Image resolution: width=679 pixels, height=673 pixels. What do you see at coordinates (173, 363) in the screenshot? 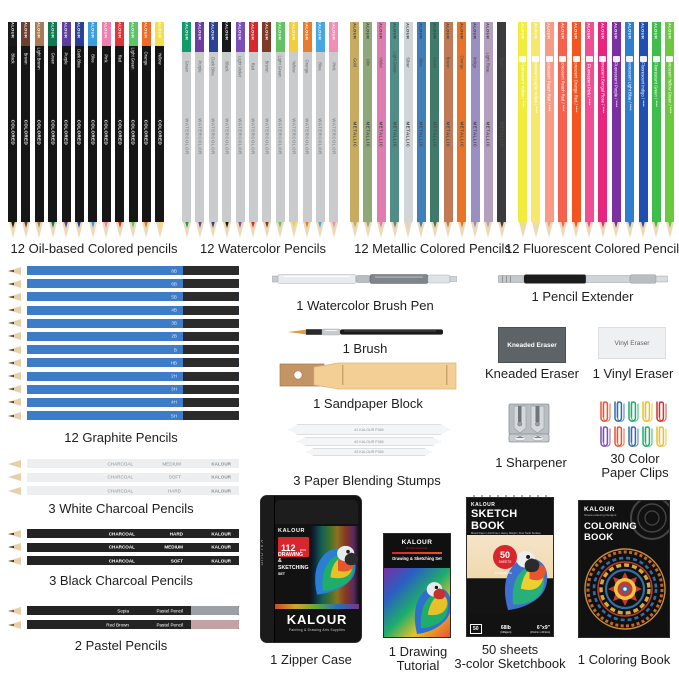
I see `pencil-grade: HB` at bounding box center [173, 363].